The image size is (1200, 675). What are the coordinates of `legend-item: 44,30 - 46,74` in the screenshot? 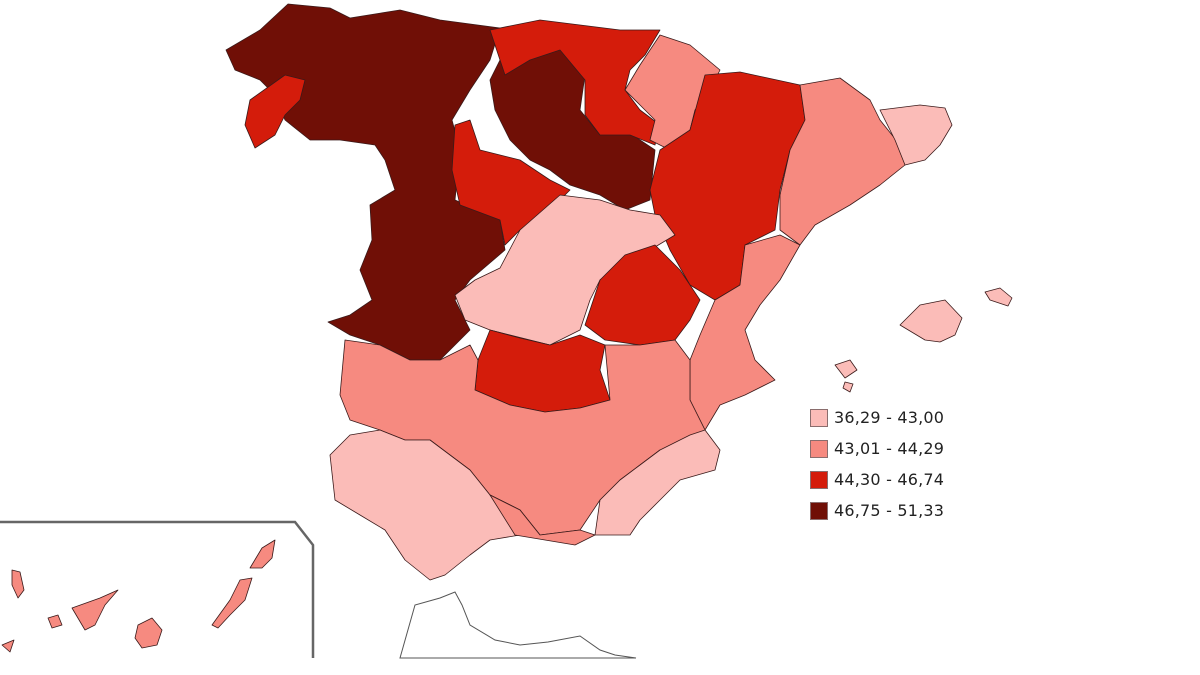 It's located at (877, 479).